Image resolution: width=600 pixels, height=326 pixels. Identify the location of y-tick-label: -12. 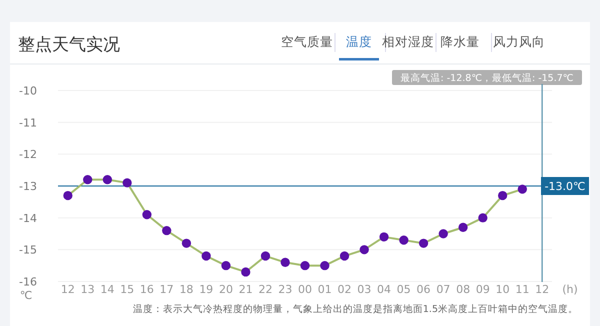
(28, 155).